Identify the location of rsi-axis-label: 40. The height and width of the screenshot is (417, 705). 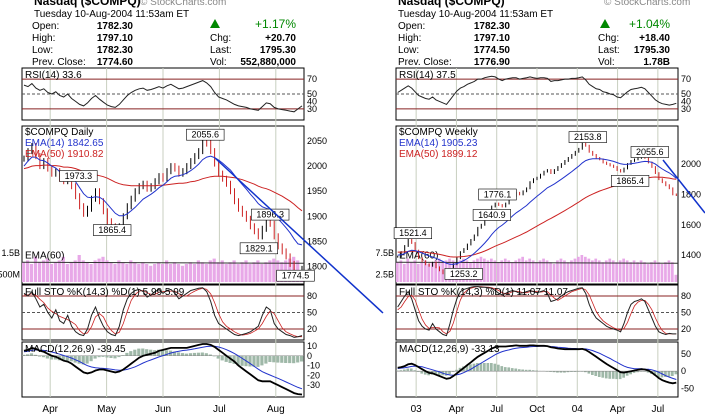
(312, 101).